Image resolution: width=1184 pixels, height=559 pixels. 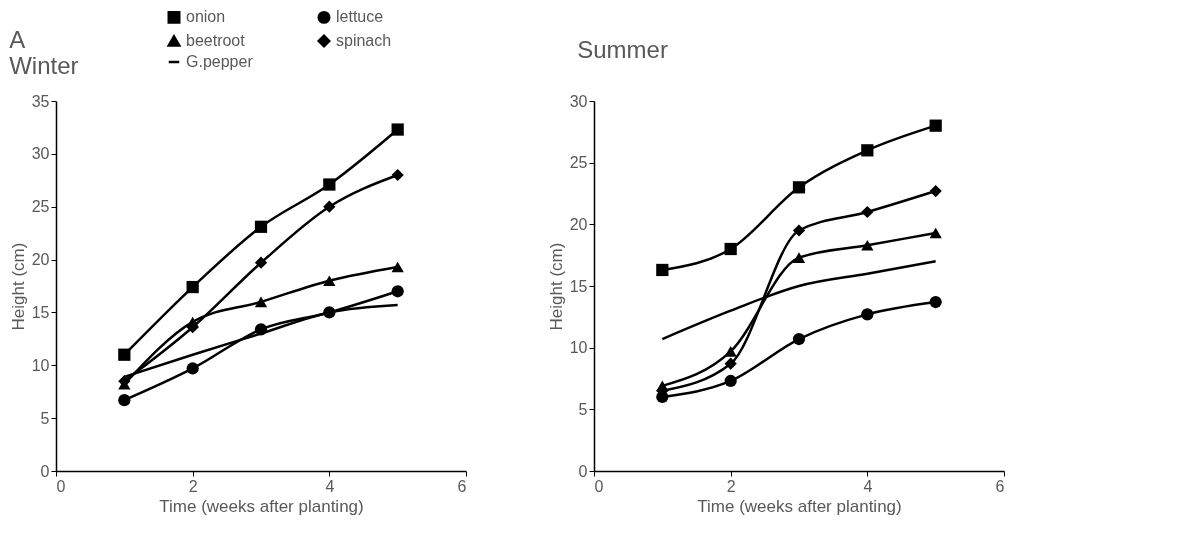 I want to click on chart-title: Summer, so click(x=622, y=49).